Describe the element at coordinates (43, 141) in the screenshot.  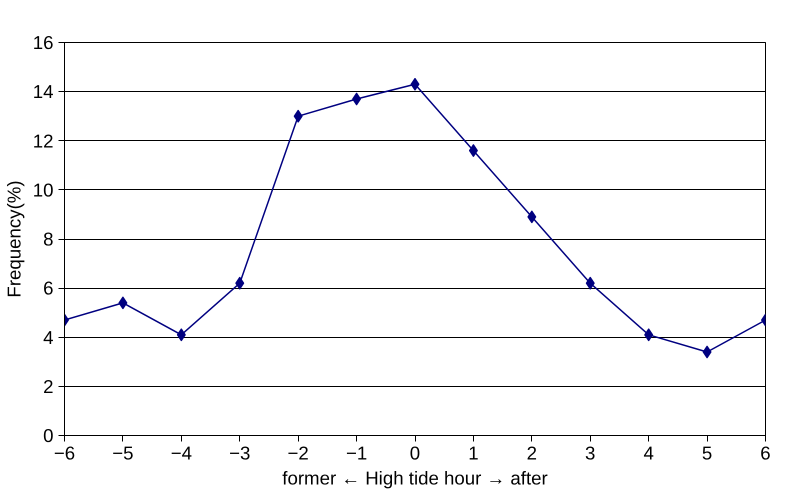
I see `y-tick-label: 12` at that location.